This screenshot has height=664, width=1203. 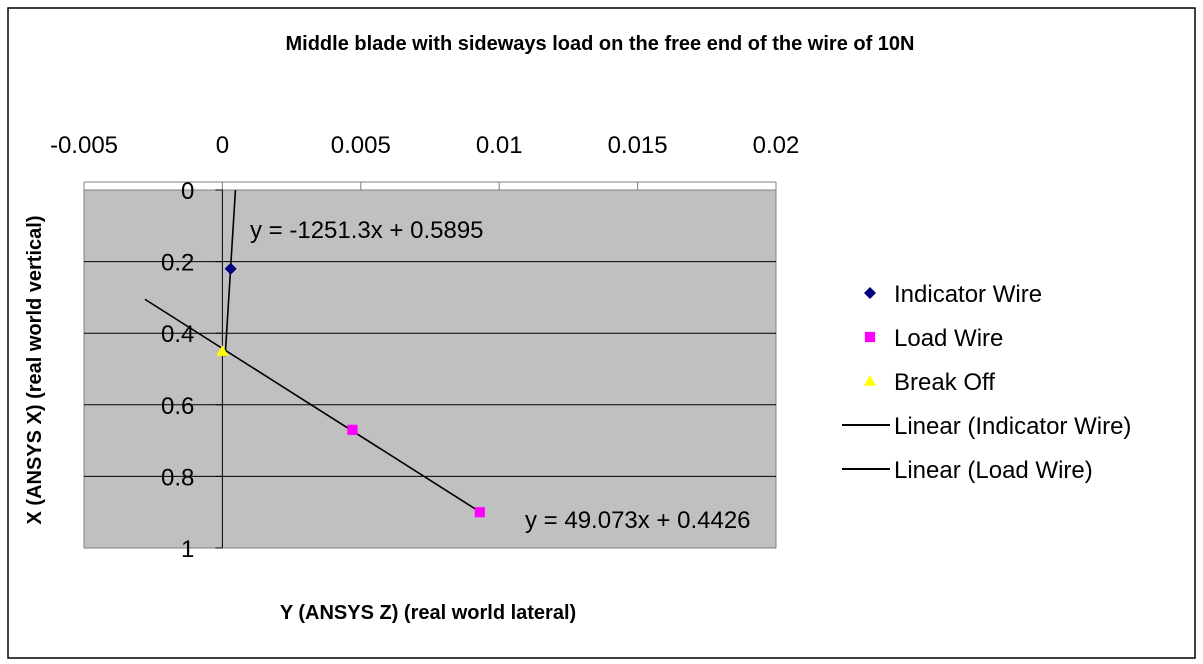 What do you see at coordinates (222, 350) in the screenshot?
I see `data-point-break-off` at bounding box center [222, 350].